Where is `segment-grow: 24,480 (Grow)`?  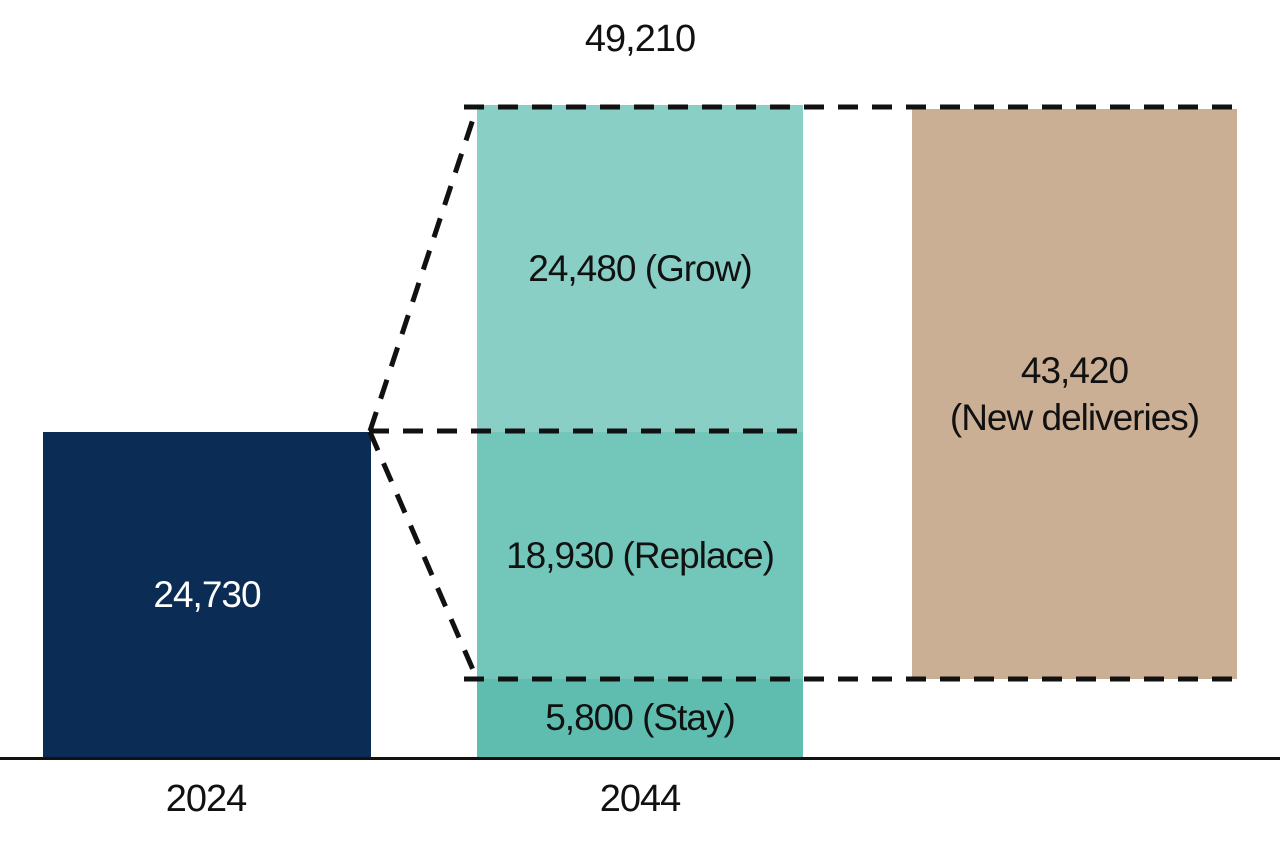
segment-grow: 24,480 (Grow) is located at coordinates (640, 268).